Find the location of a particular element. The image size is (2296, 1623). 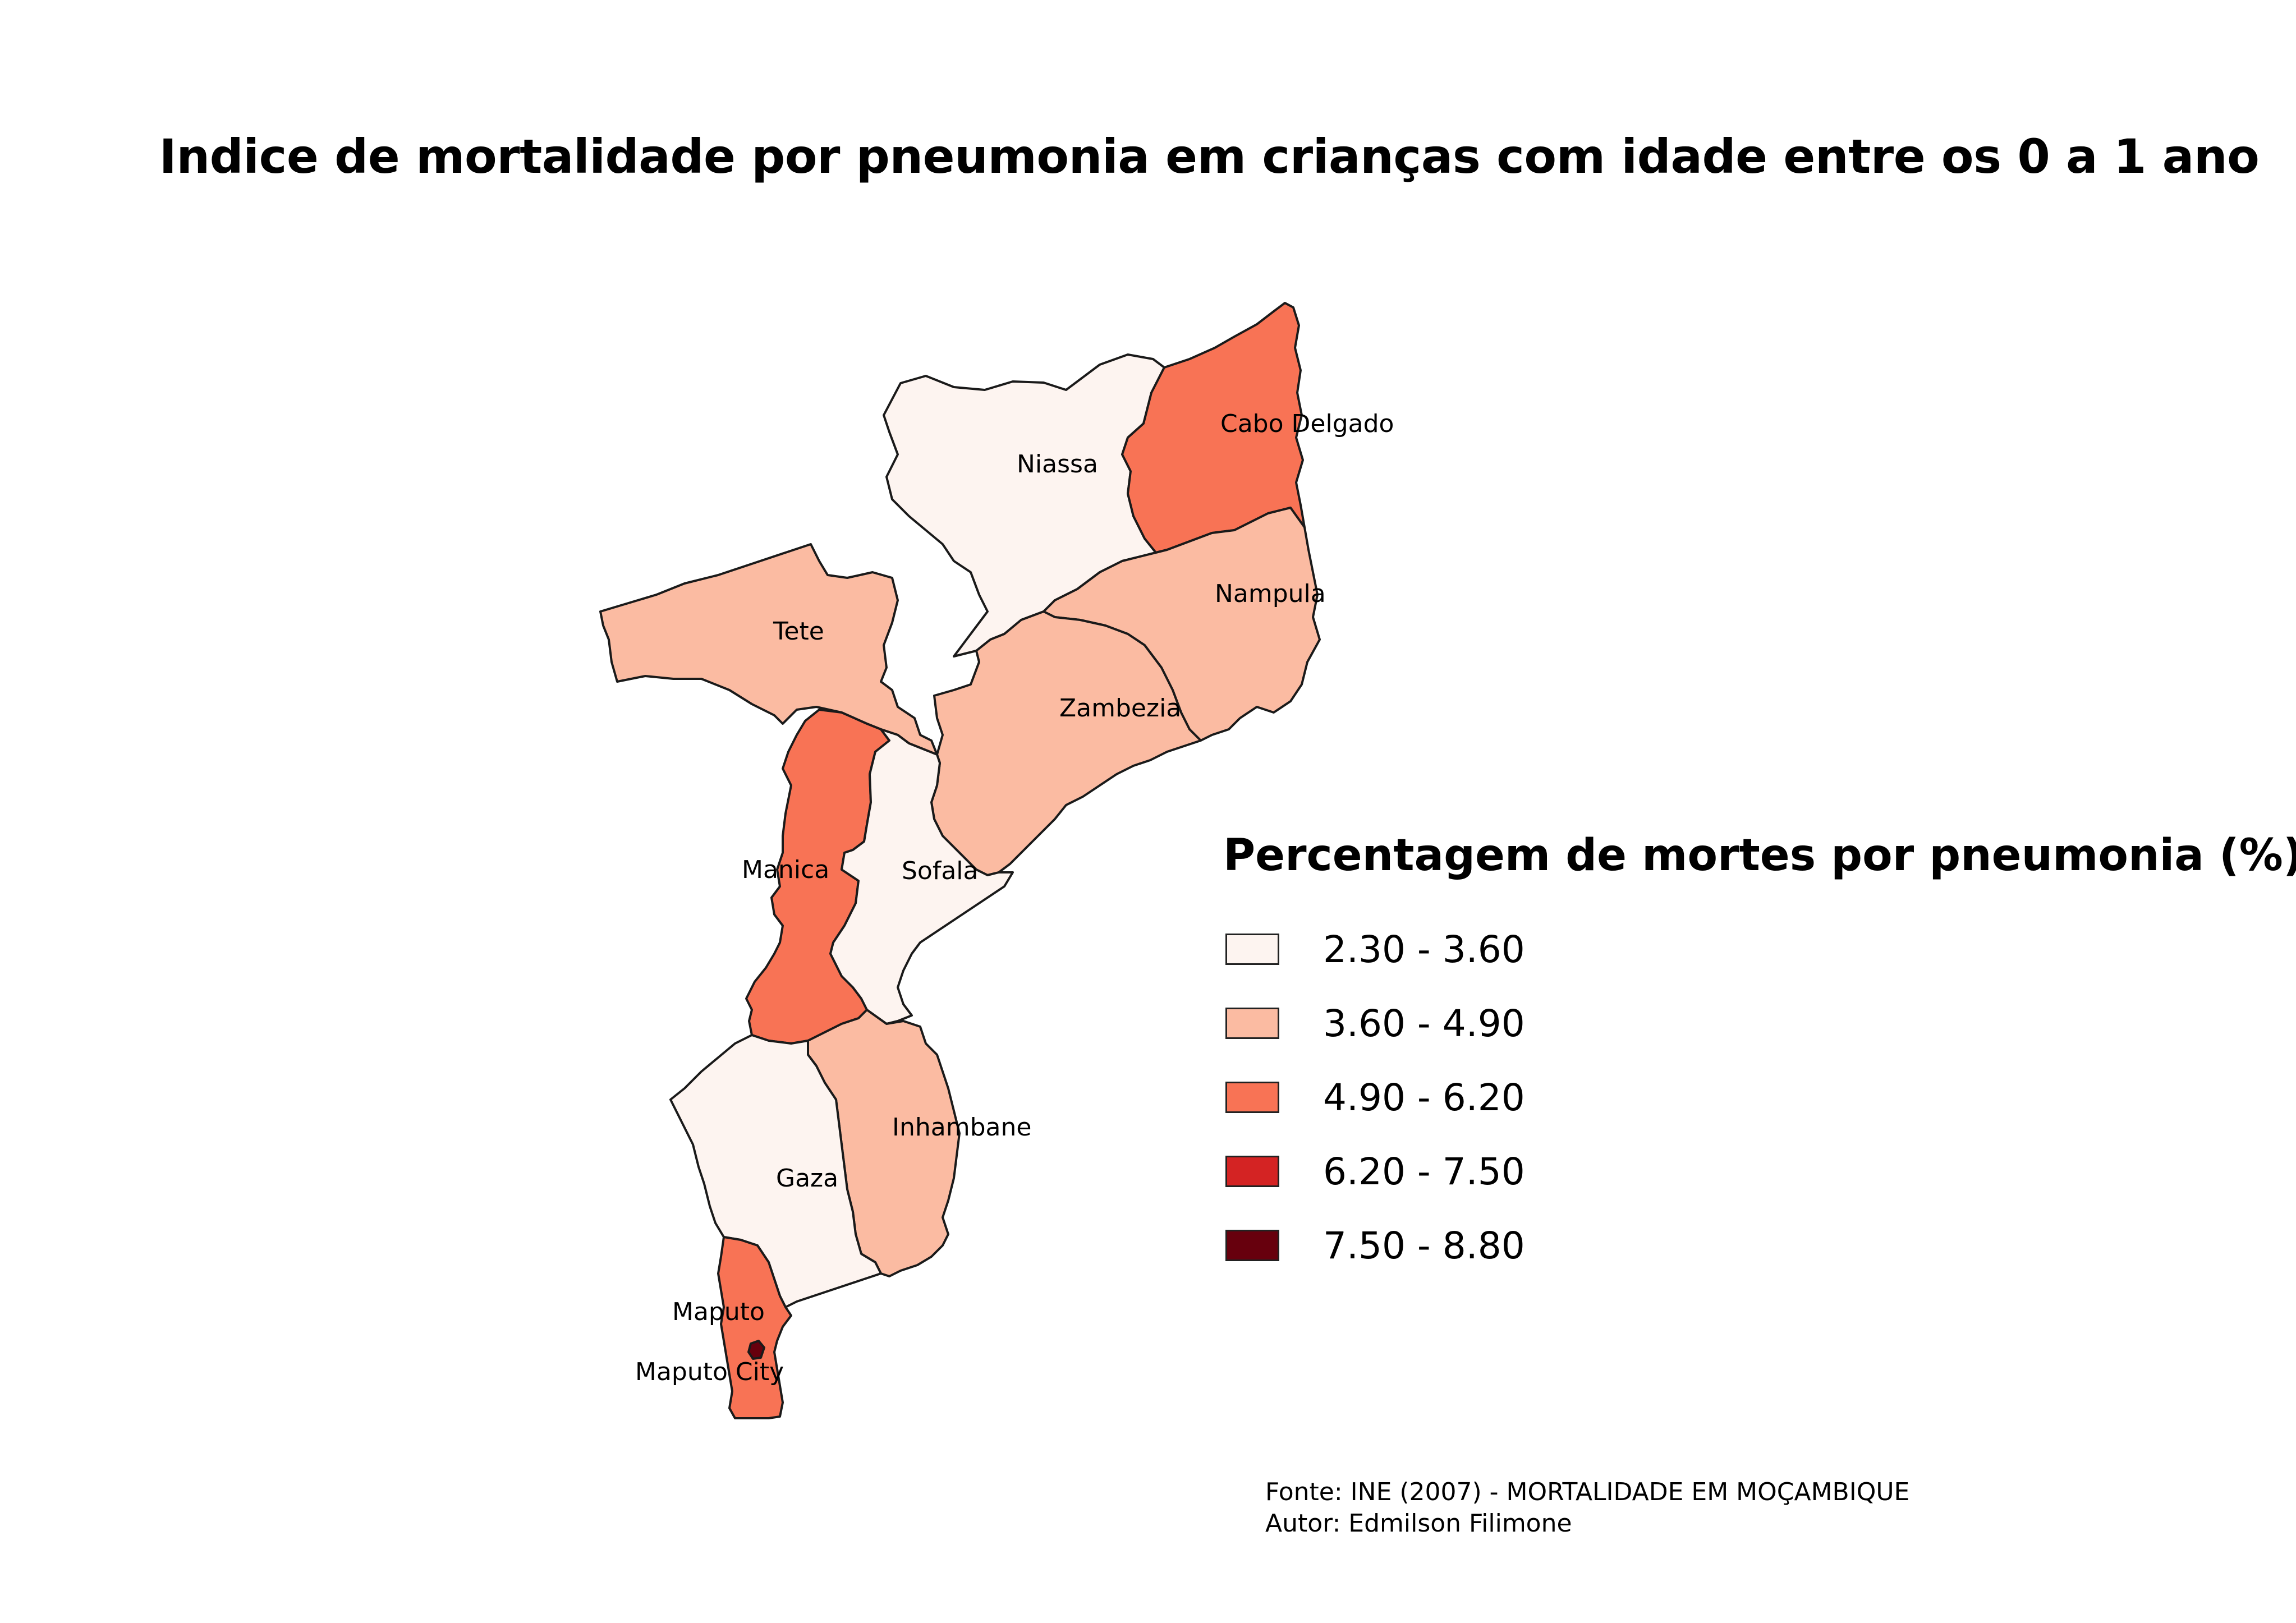

label-manica: Manica is located at coordinates (785, 870).